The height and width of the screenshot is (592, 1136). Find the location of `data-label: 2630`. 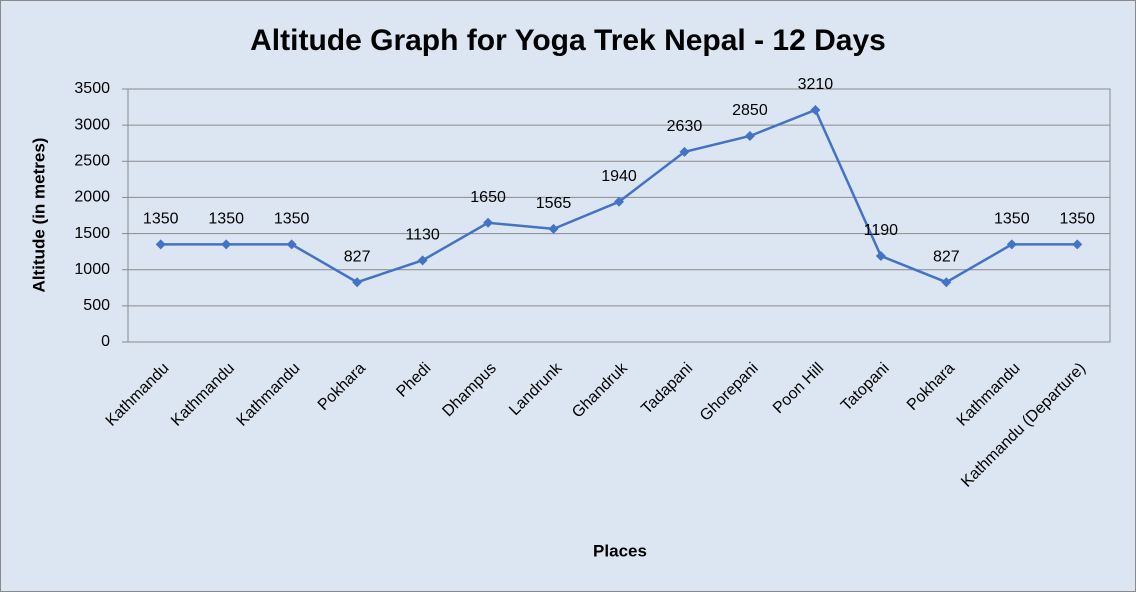

data-label: 2630 is located at coordinates (685, 126).